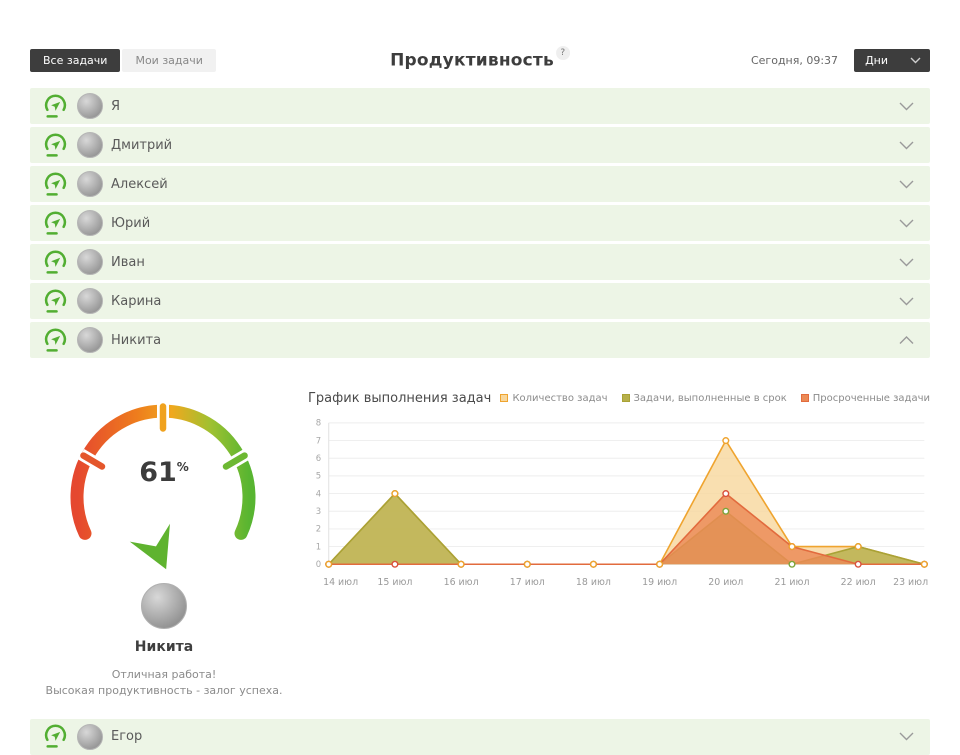 The image size is (960, 755). Describe the element at coordinates (593, 582) in the screenshot. I see `svg-text: 18 июл` at that location.